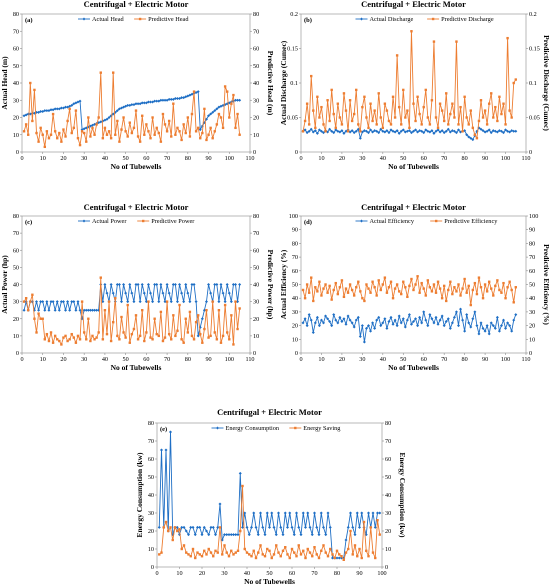  Describe the element at coordinates (217, 428) in the screenshot. I see `legend-marker` at that location.